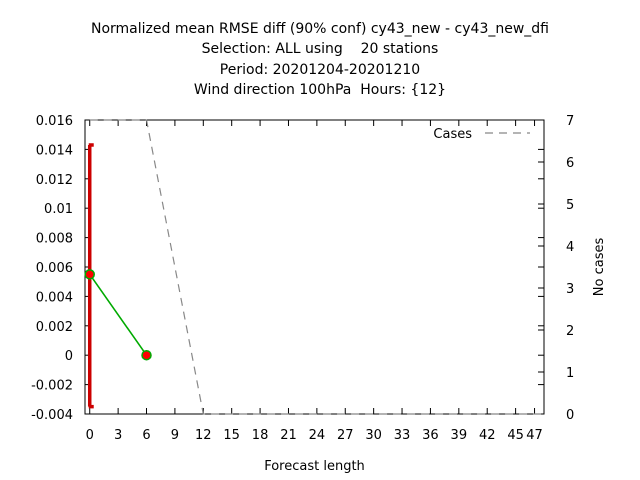  I want to click on y2-tick-label: 1, so click(570, 373).